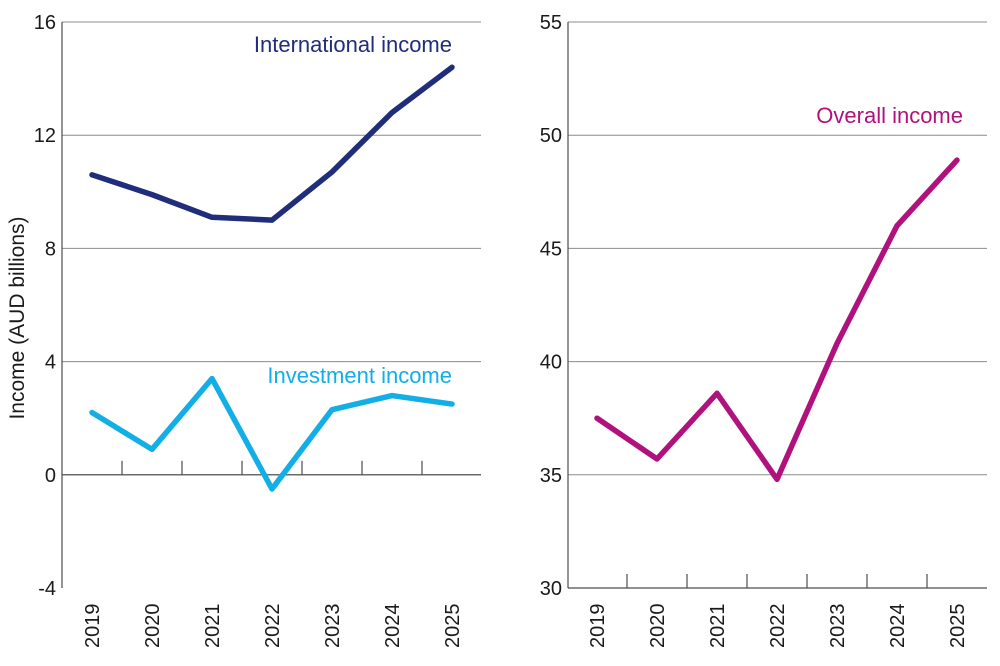 Image resolution: width=1000 pixels, height=666 pixels. Describe the element at coordinates (50, 249) in the screenshot. I see `y-tick-label: 8` at that location.